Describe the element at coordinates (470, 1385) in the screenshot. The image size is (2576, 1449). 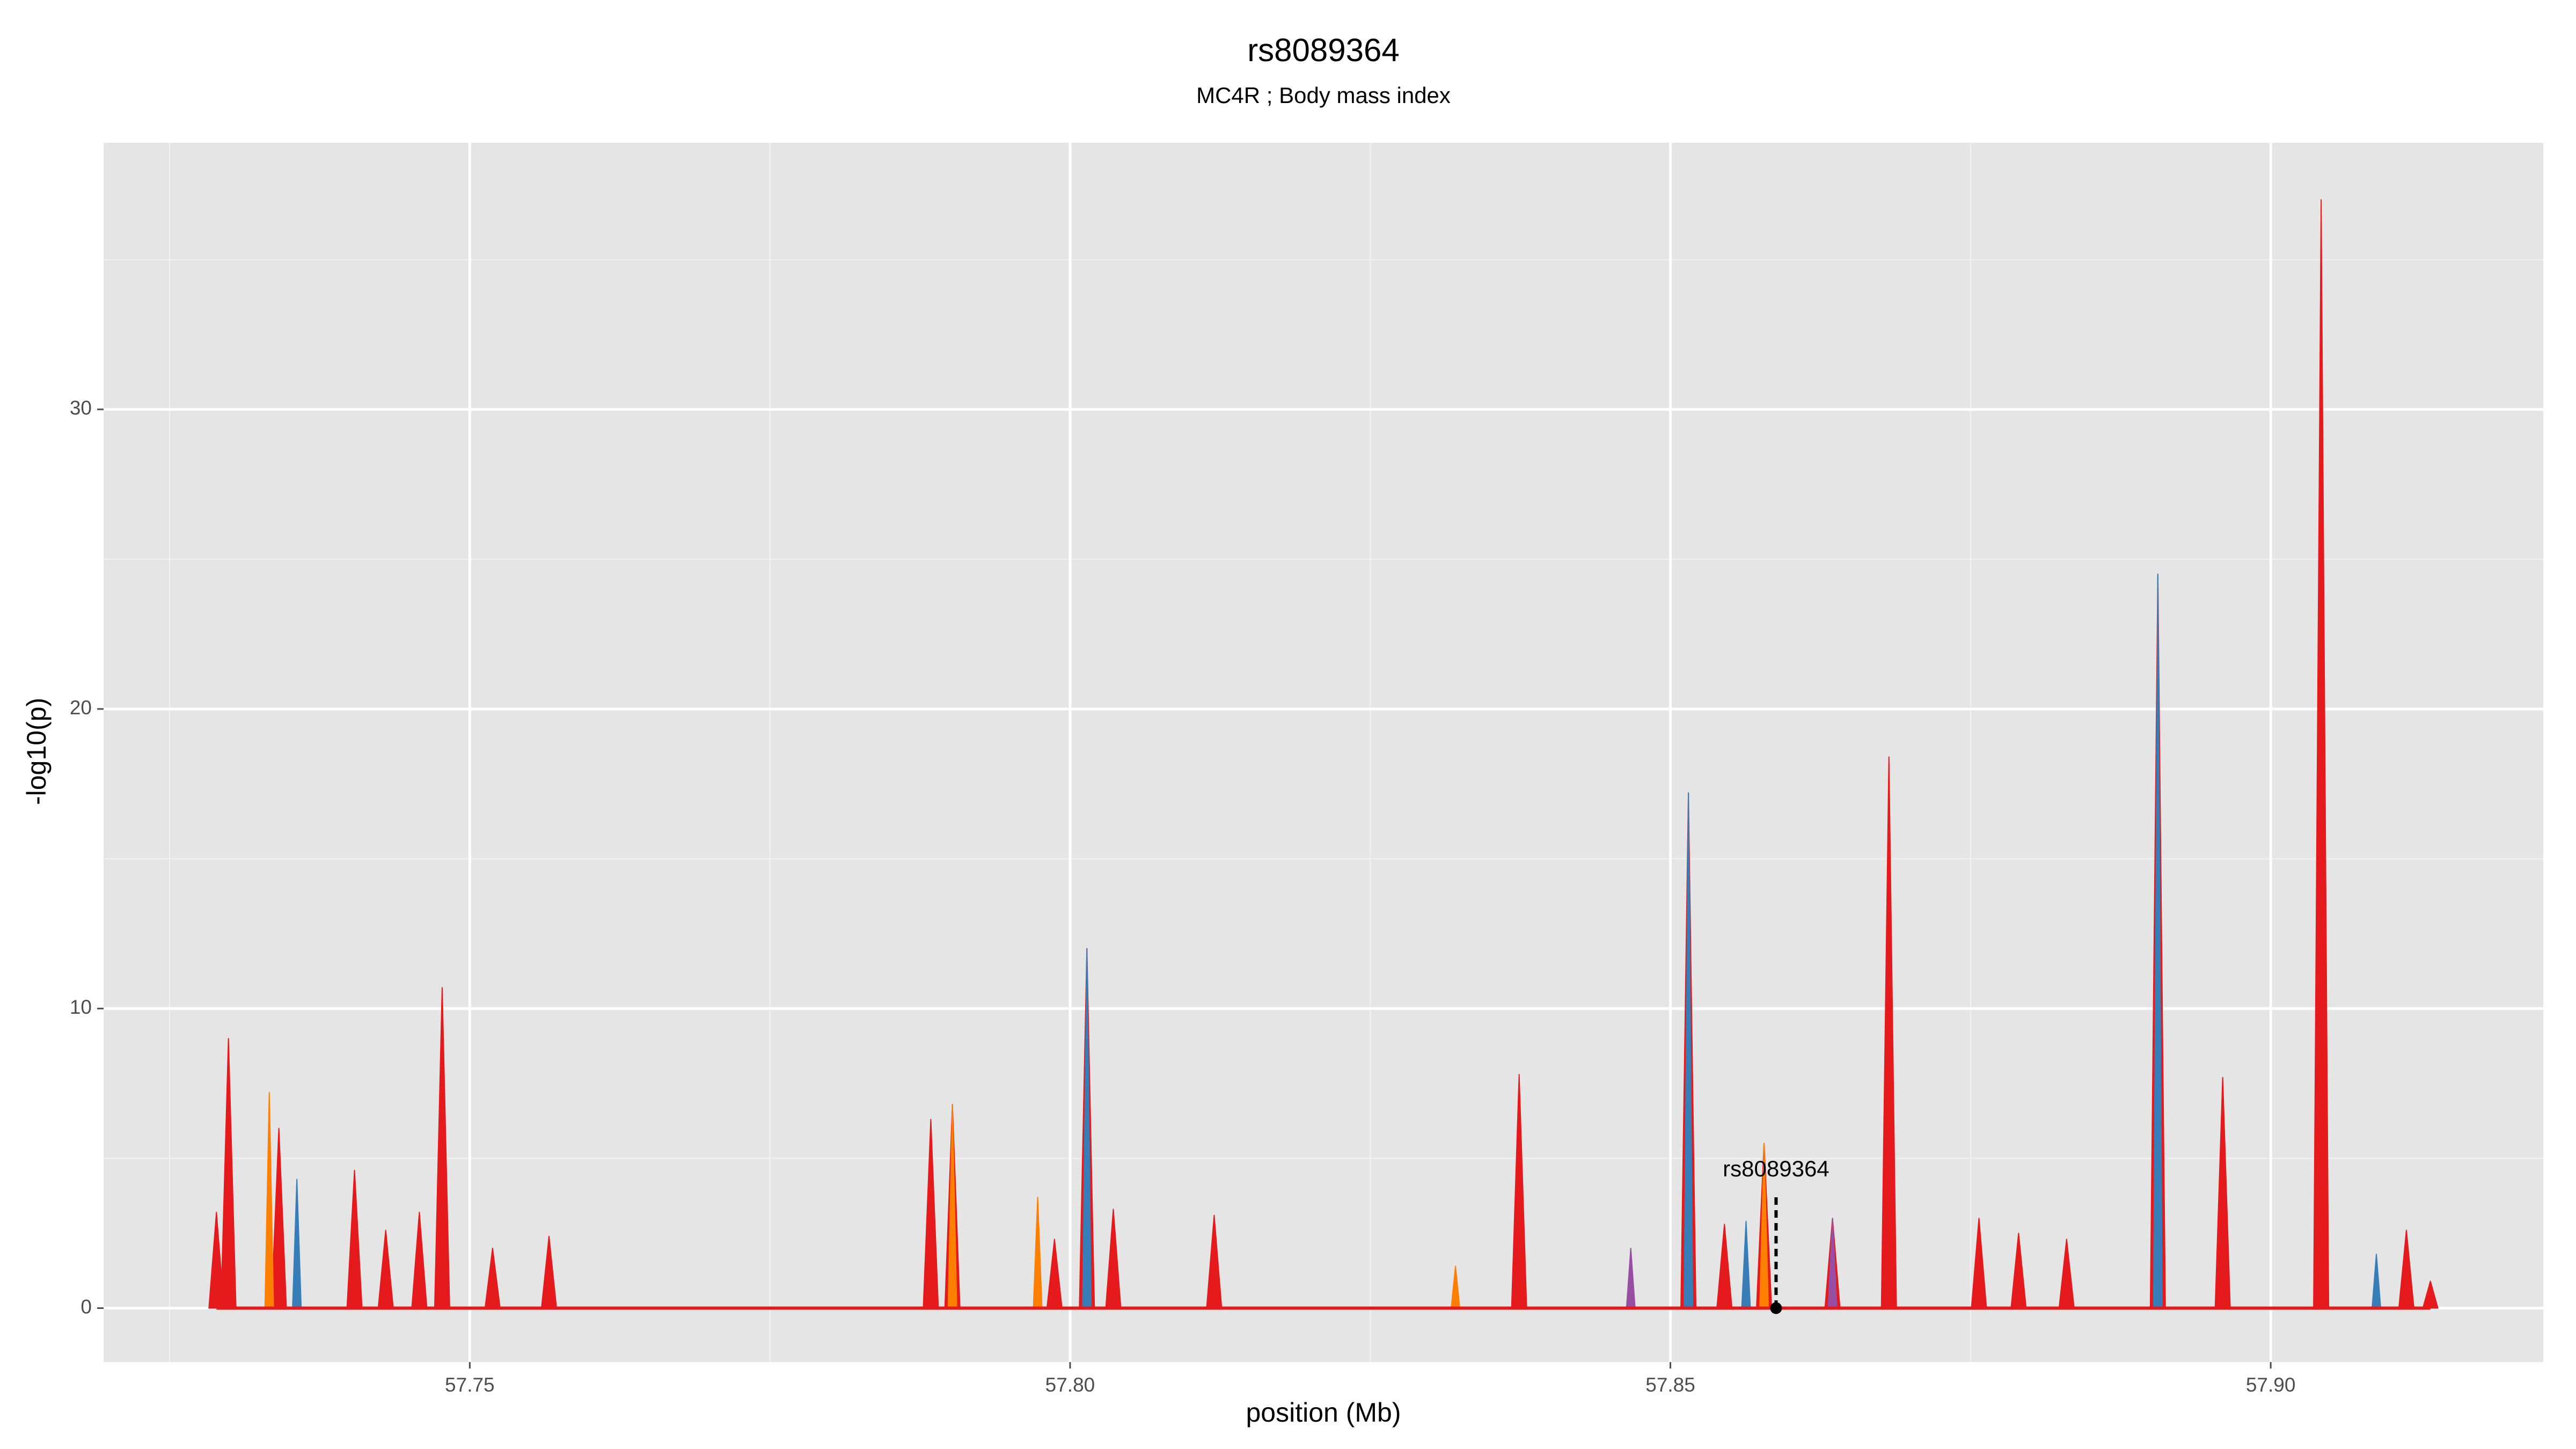
I see `x-tick-label: 57.75` at that location.